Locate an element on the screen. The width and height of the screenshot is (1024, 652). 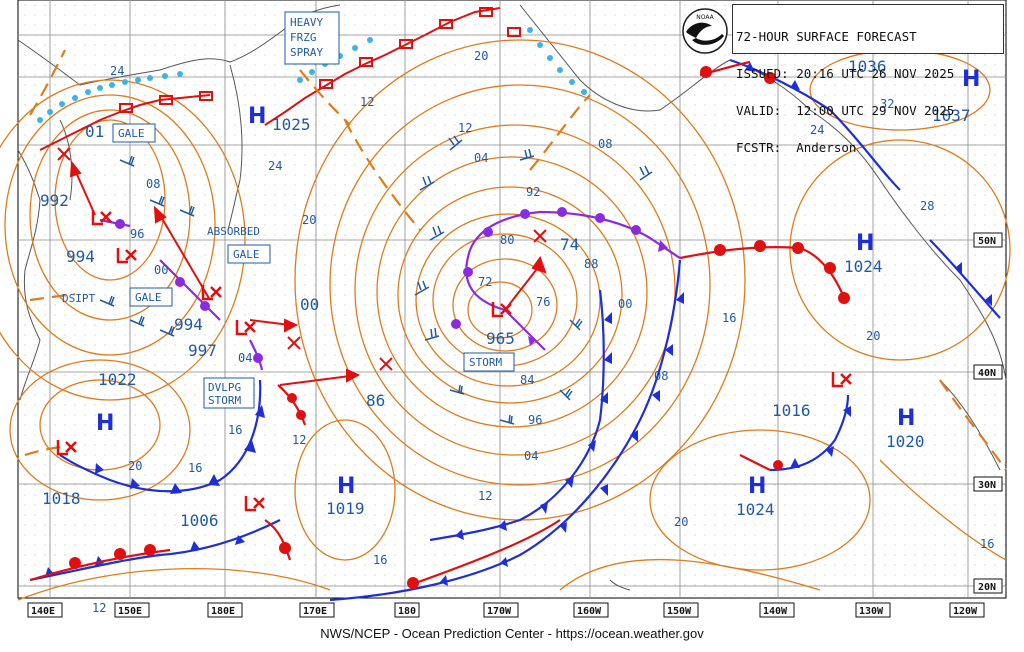
warning-label: FRZG is located at coordinates (303, 37).